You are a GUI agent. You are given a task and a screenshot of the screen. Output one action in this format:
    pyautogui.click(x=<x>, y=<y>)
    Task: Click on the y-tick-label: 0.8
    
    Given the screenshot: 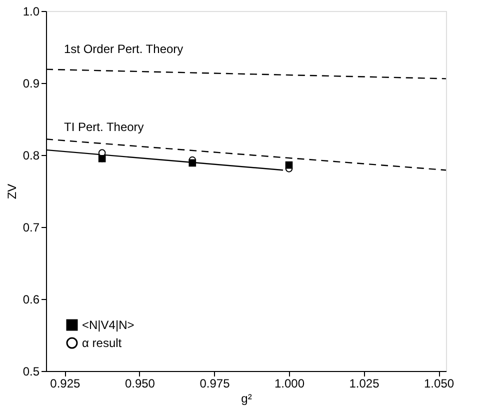 What is the action you would take?
    pyautogui.click(x=31, y=155)
    